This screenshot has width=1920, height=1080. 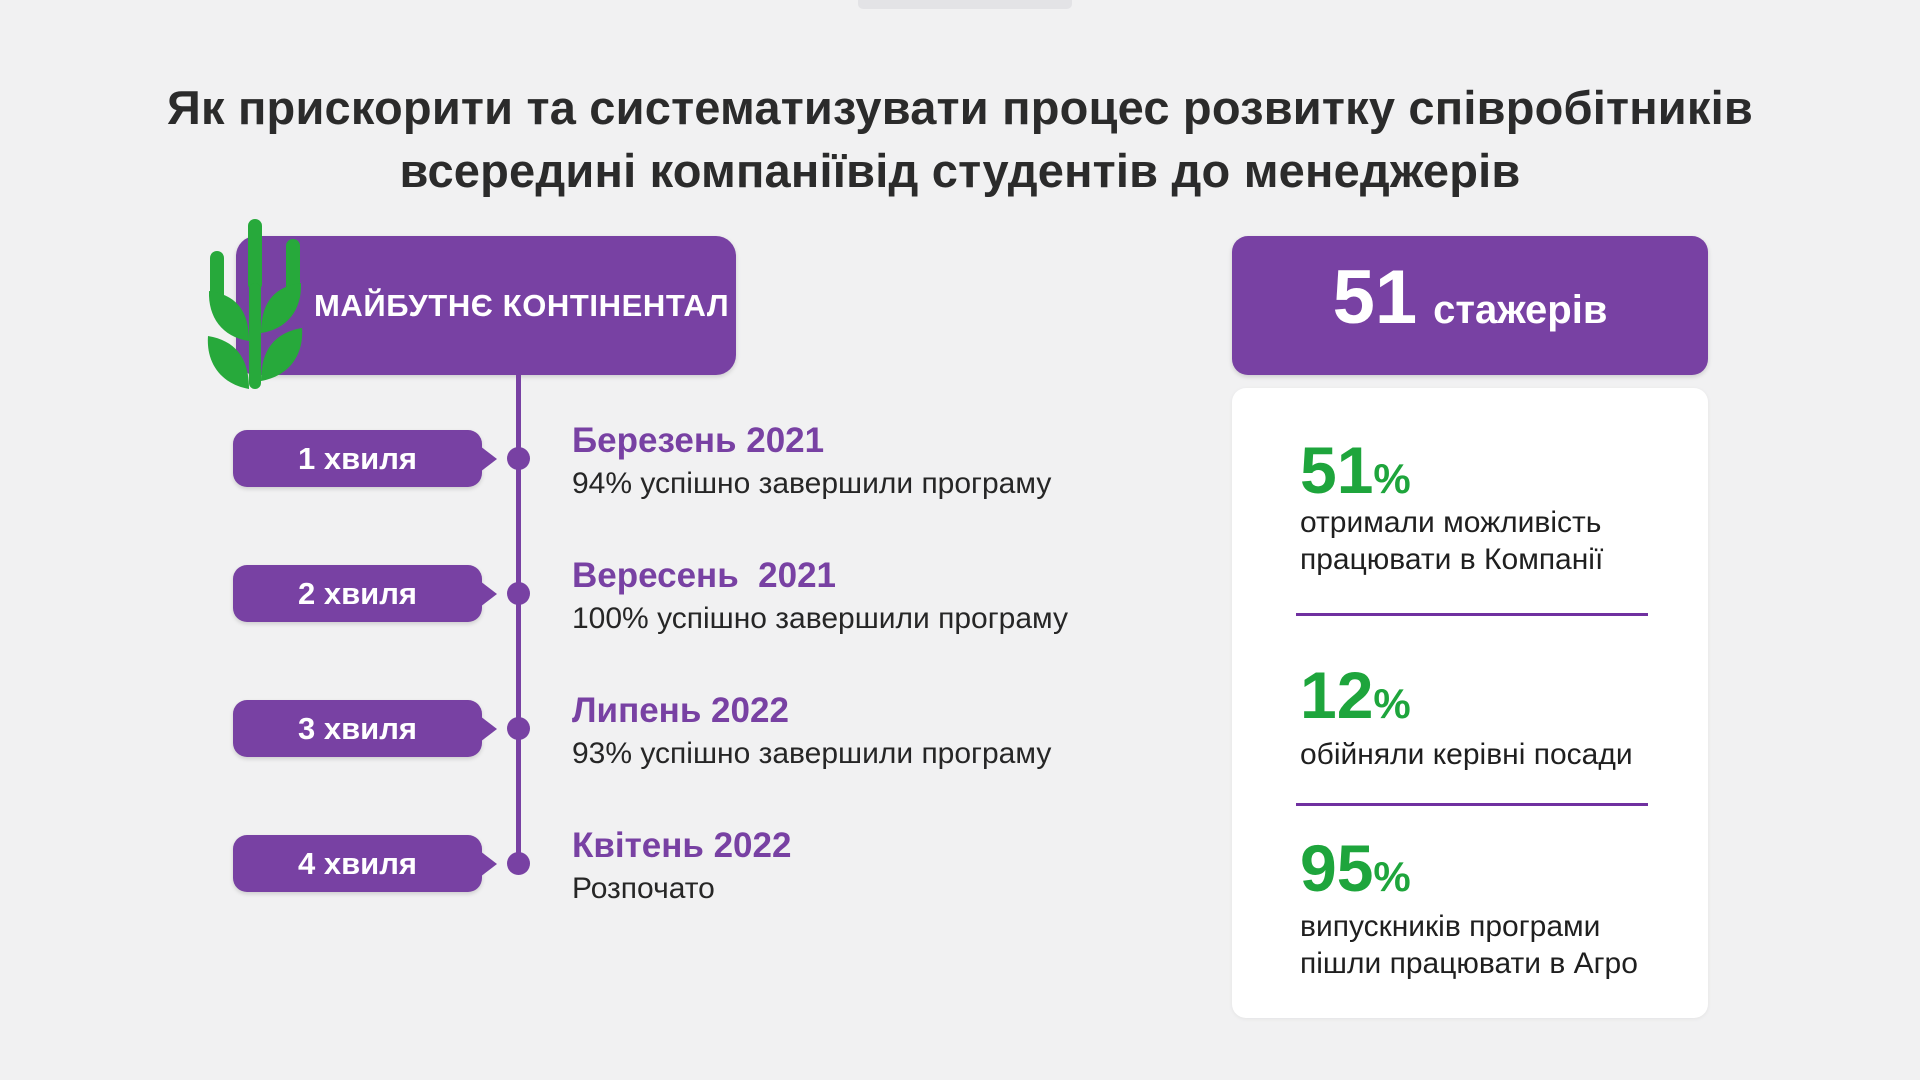 I want to click on interns-count: 51, so click(x=1375, y=297).